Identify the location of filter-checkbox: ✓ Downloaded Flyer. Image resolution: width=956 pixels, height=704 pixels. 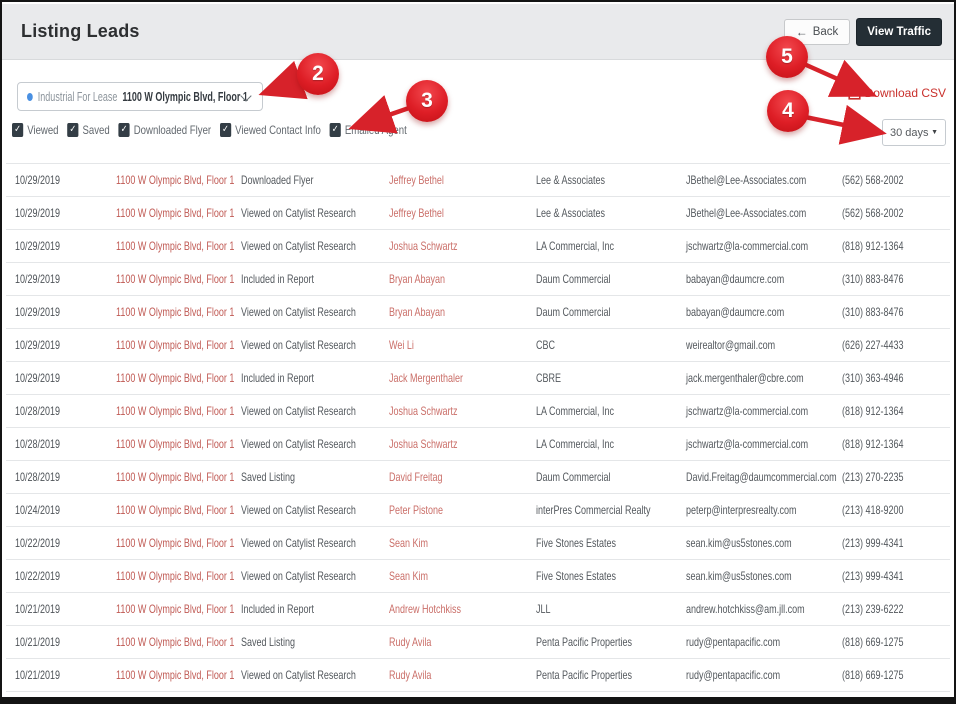
(164, 130).